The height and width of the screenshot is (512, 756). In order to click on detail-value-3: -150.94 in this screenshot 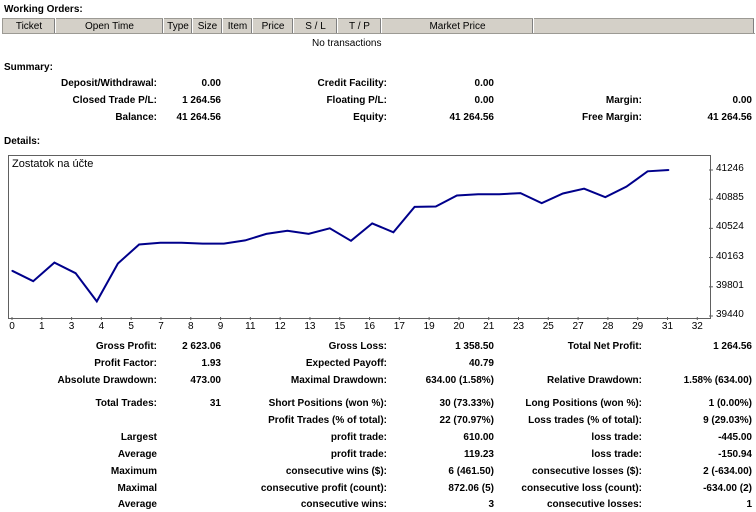, I will do `click(735, 454)`.